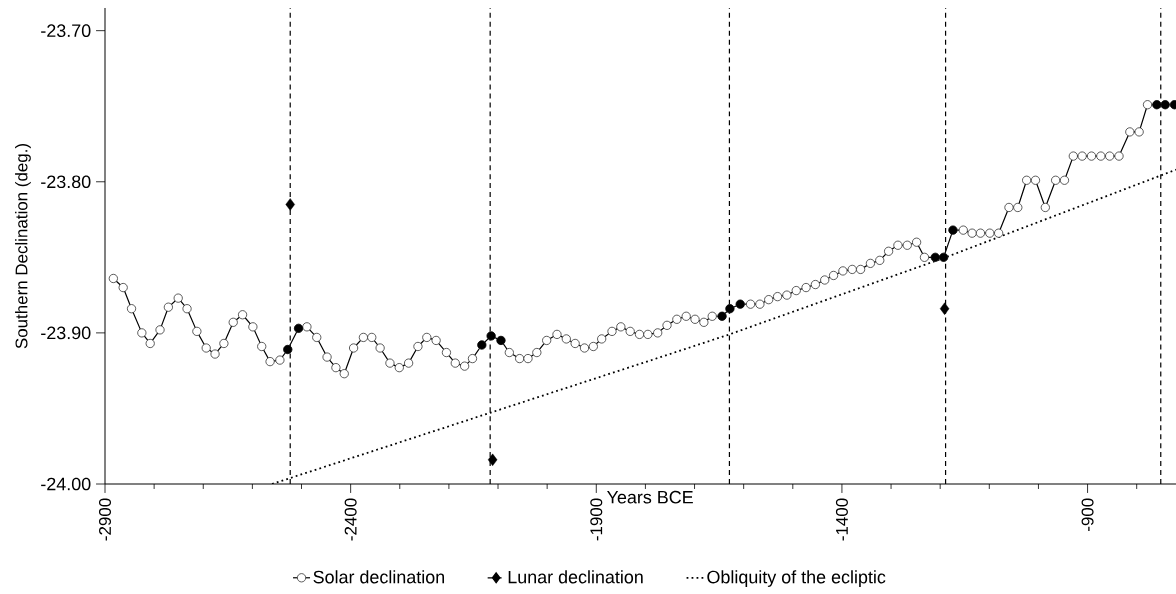 Image resolution: width=1176 pixels, height=594 pixels. I want to click on y-tick-label: -23.90, so click(66, 333).